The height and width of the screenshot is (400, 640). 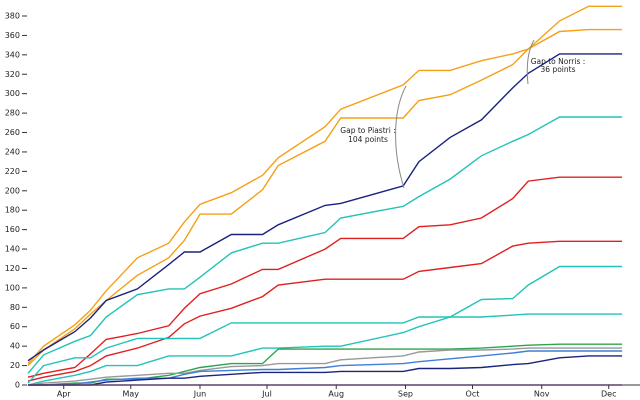 I want to click on y-tick-label: 20, so click(x=15, y=365).